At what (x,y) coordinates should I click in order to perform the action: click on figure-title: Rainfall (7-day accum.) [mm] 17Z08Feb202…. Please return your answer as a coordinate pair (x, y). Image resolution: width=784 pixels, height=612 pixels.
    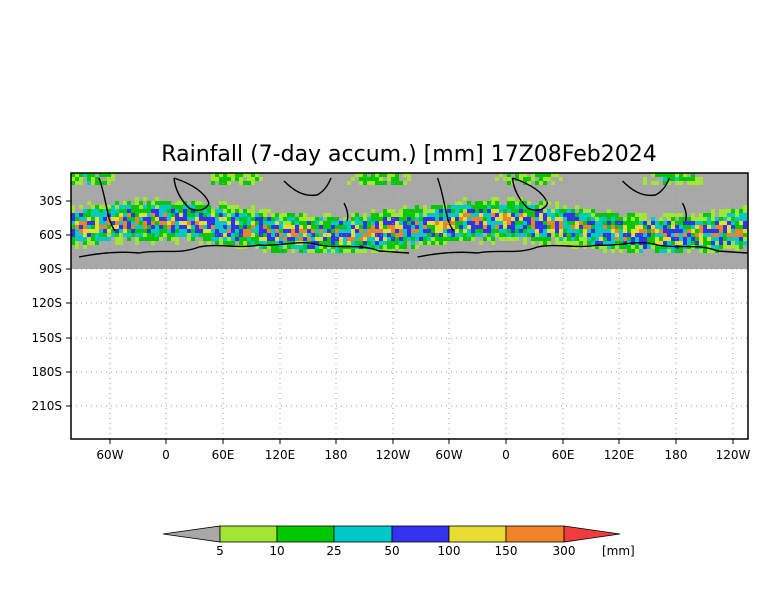
    Looking at the image, I should click on (408, 154).